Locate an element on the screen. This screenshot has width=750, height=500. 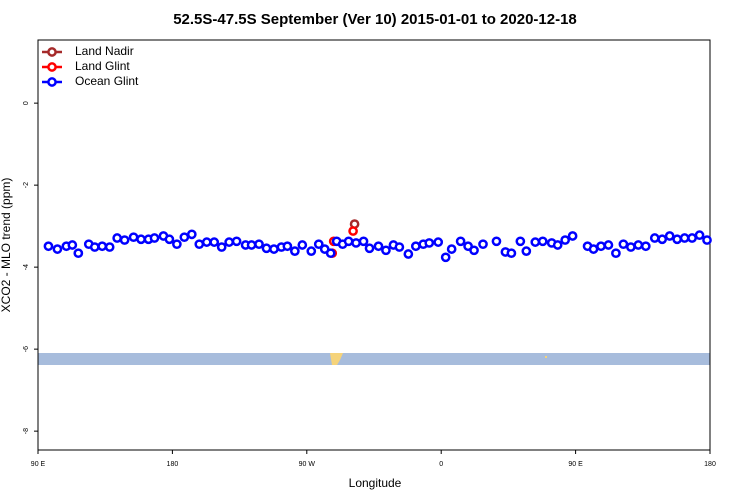
map-strip is located at coordinates (374, 359).